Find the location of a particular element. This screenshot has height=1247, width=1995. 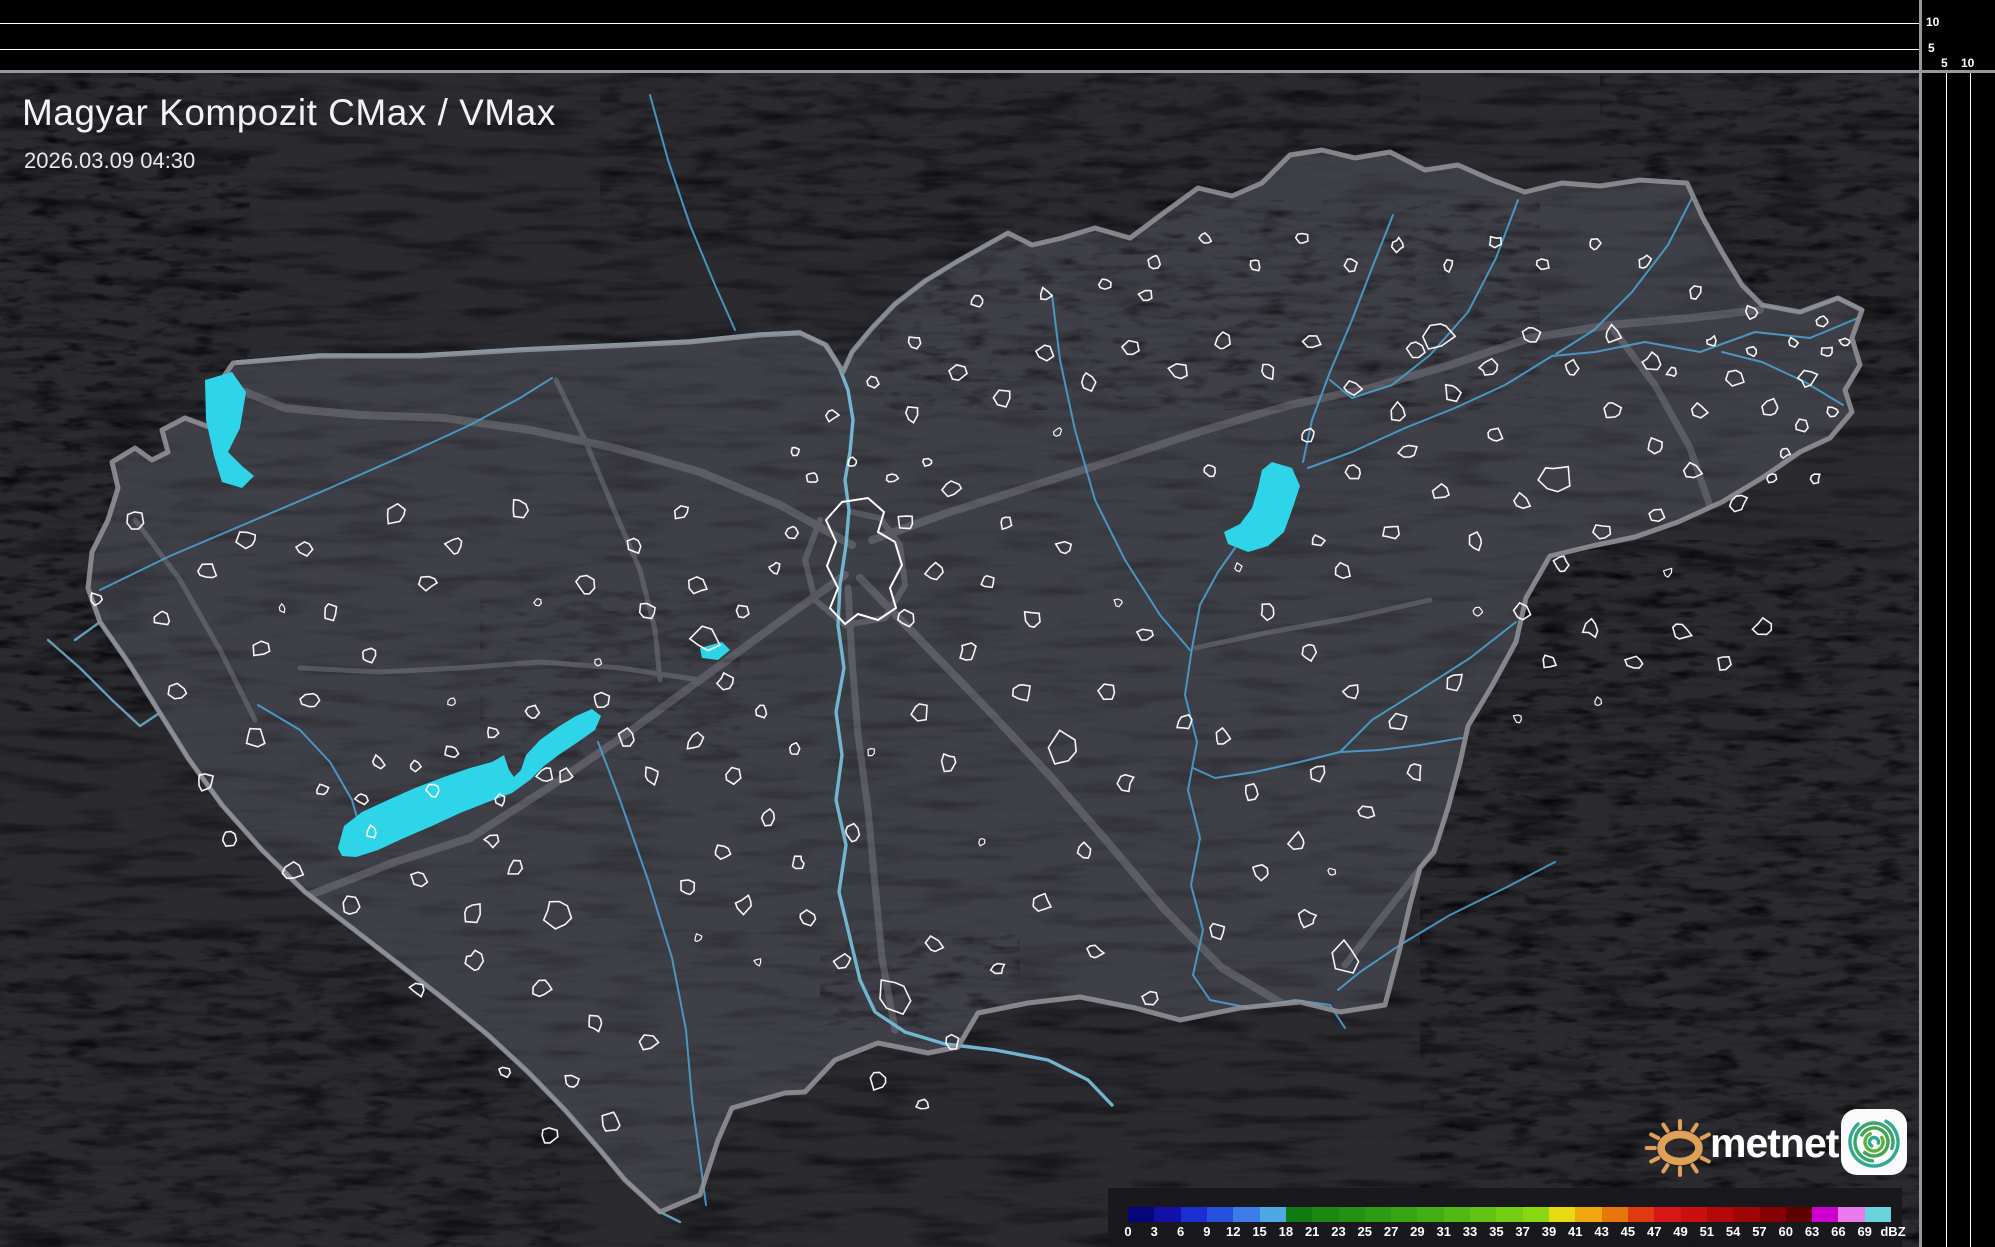

sun-icon is located at coordinates (1677, 1148).